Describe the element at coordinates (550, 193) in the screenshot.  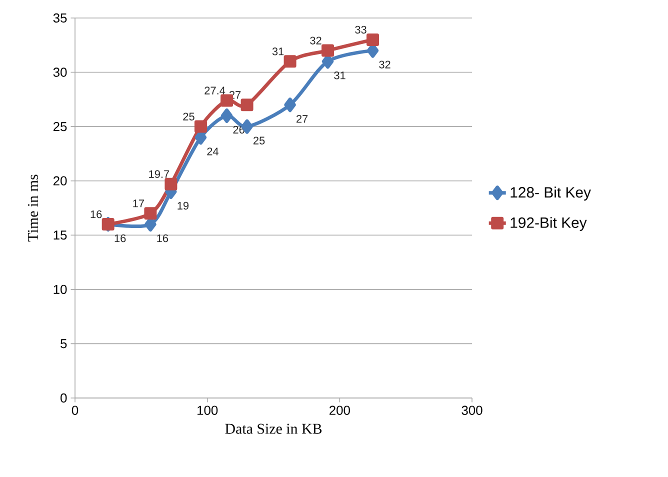
I see `legend-label: 128- Bit Key` at that location.